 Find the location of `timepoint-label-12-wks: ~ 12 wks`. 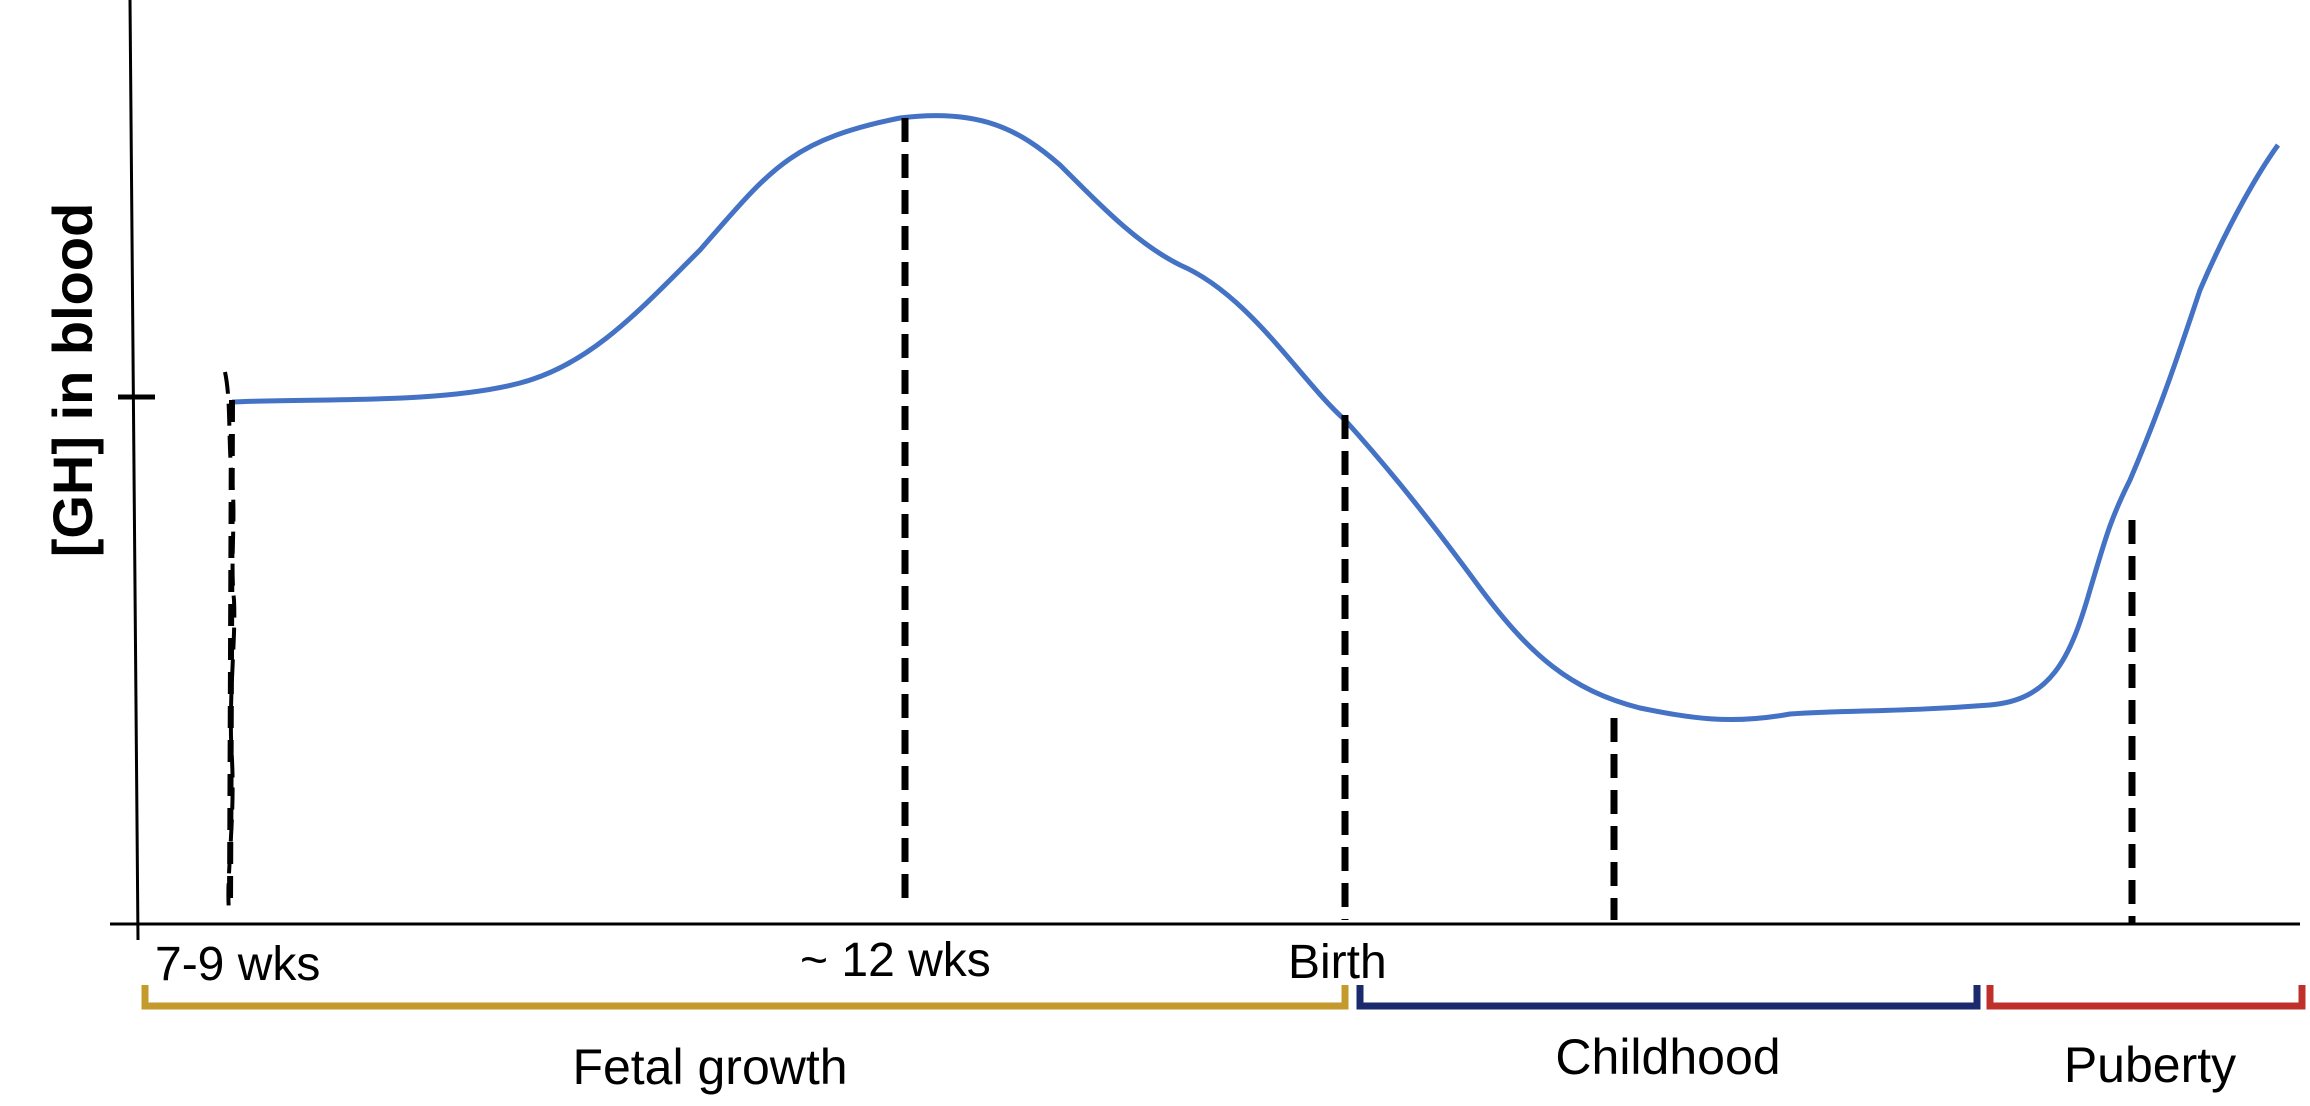

timepoint-label-12-wks: ~ 12 wks is located at coordinates (895, 960).